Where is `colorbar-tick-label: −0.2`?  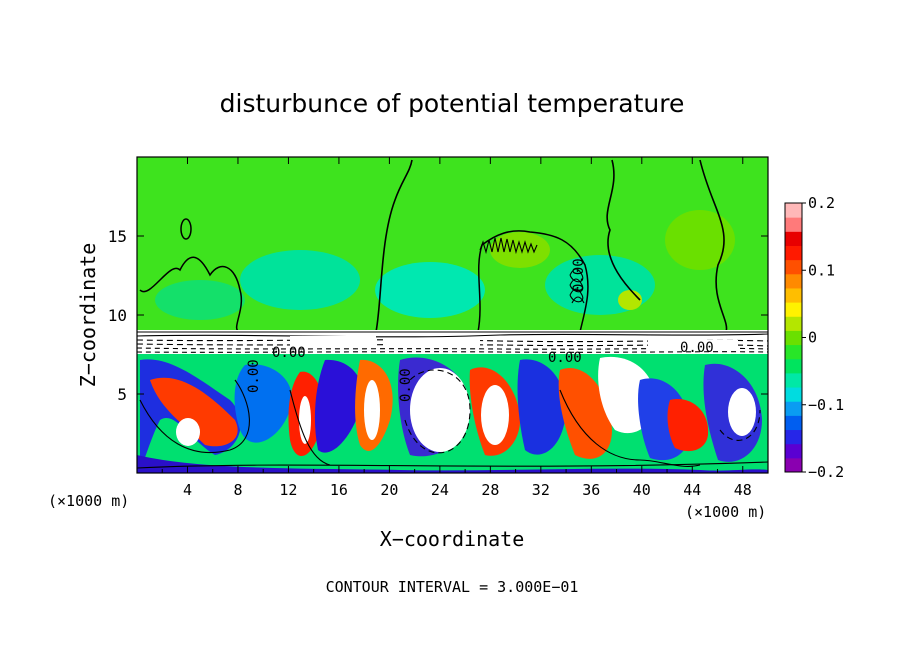
colorbar-tick-label: −0.2 is located at coordinates (826, 472).